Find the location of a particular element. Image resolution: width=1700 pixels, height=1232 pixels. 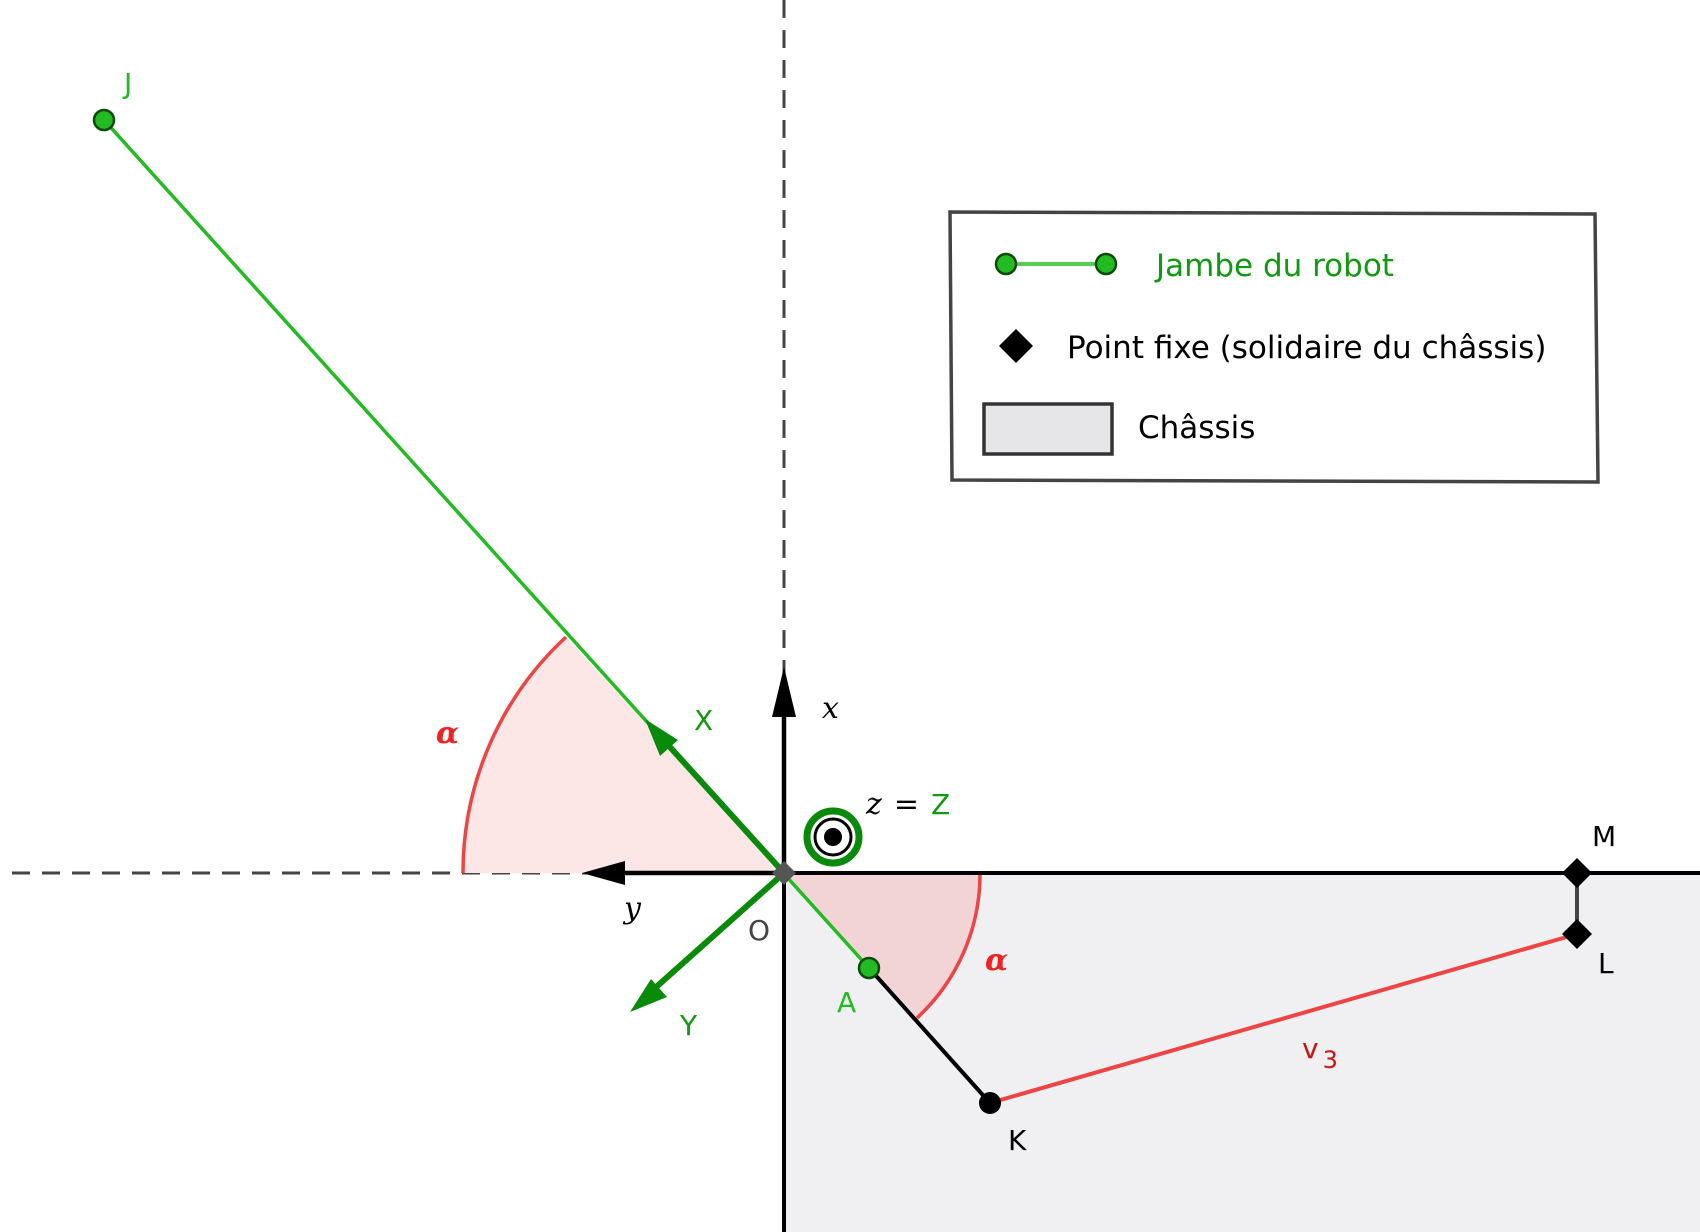

angle-alpha-upper-sector is located at coordinates (623, 755).